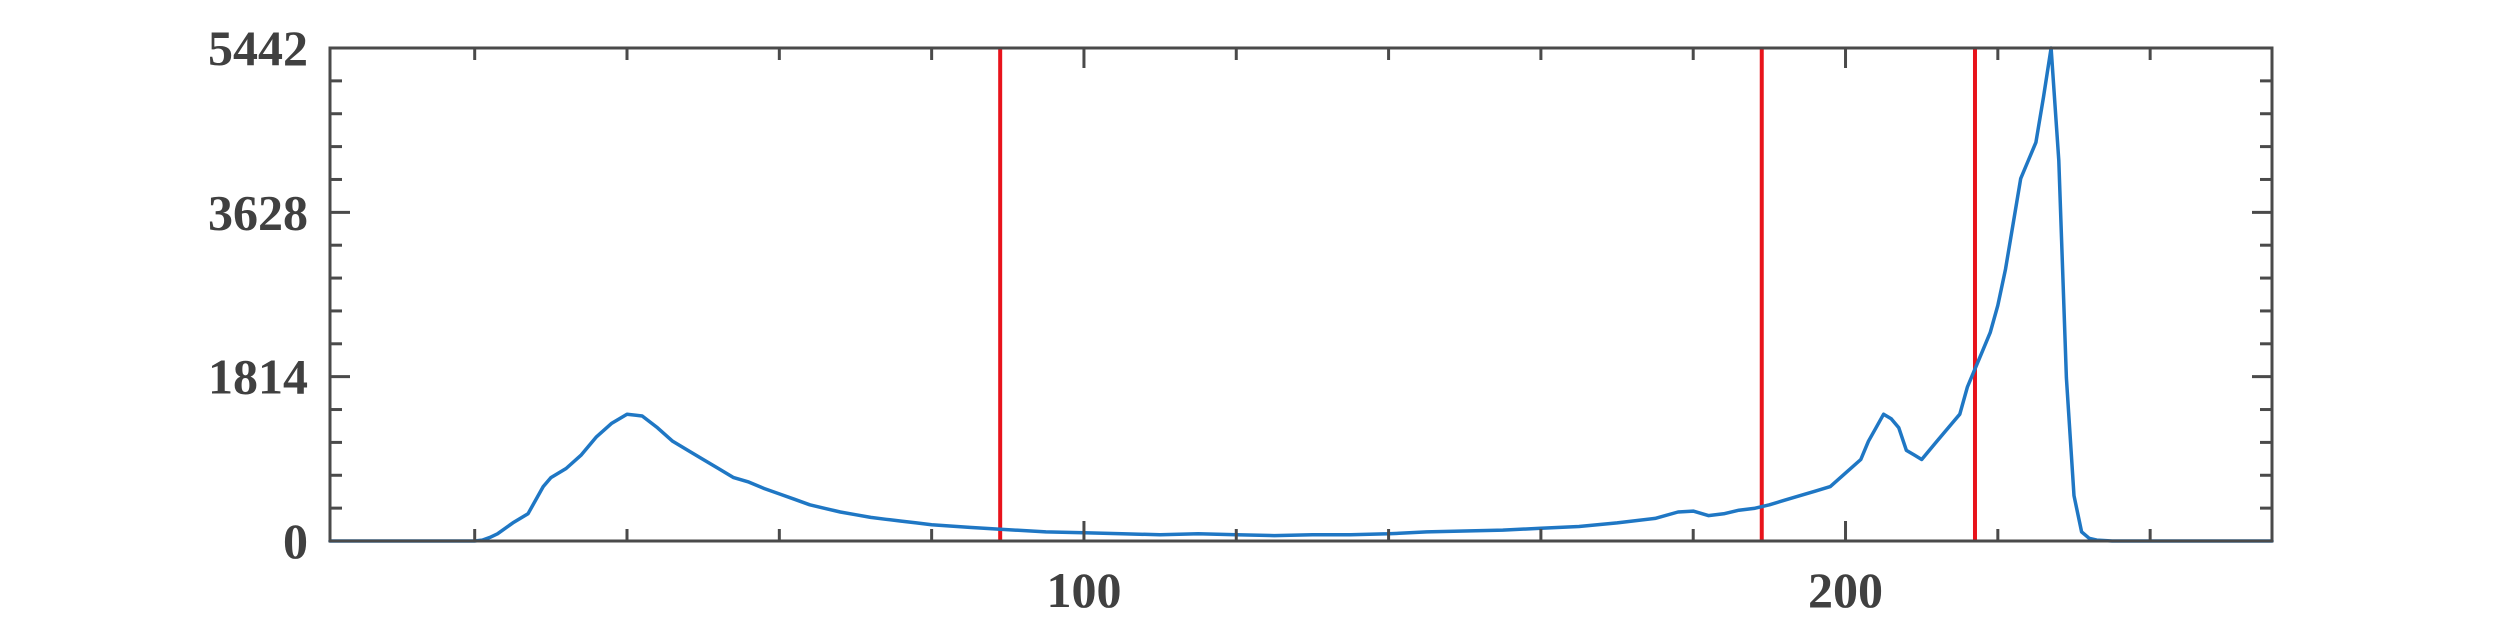 The width and height of the screenshot is (2500, 625). I want to click on y-tick-label: 3628, so click(258, 212).